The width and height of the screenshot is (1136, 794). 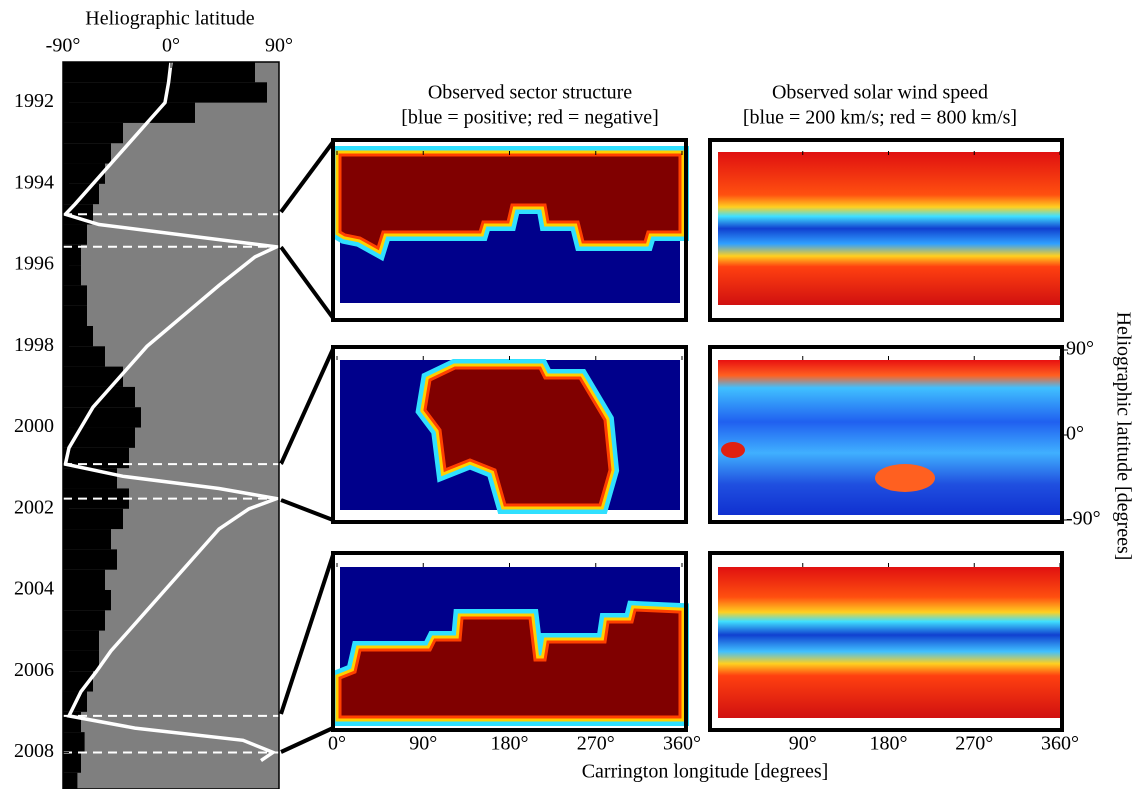 What do you see at coordinates (34, 182) in the screenshot?
I see `y-tick-label: 1994` at bounding box center [34, 182].